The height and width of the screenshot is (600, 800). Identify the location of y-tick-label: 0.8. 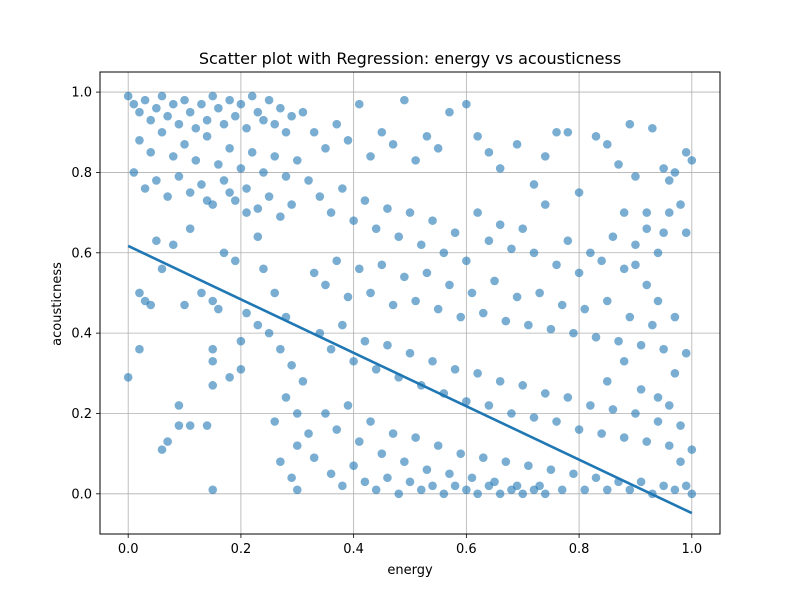
(81, 173).